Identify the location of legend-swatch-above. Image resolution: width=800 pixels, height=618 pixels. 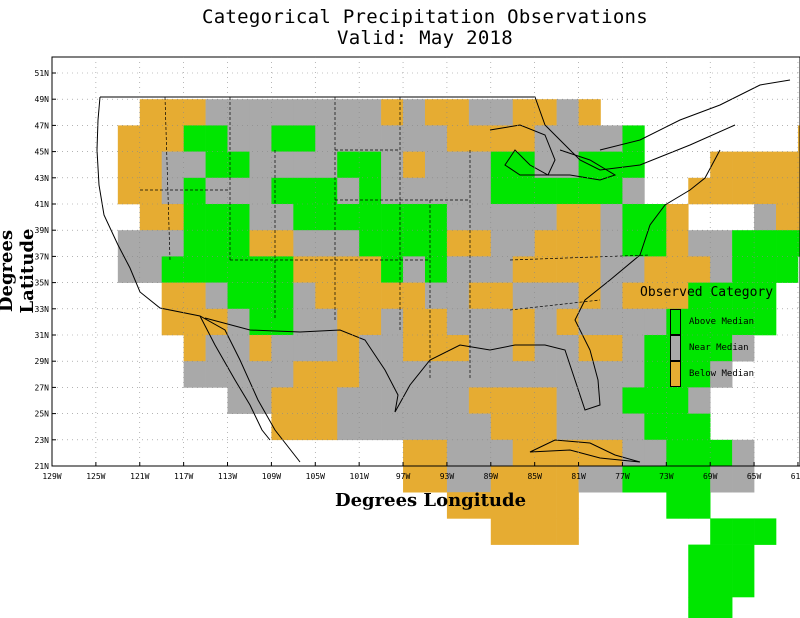
(675, 322).